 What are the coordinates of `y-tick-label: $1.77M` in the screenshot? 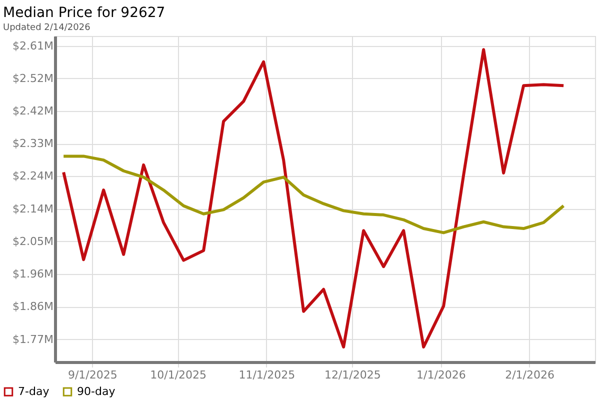 It's located at (33, 339).